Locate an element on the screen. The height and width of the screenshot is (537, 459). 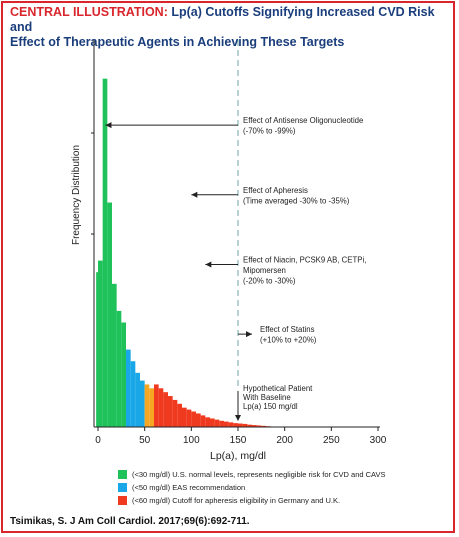
effect-annotation-text: Effect of Statins is located at coordinates (287, 329).